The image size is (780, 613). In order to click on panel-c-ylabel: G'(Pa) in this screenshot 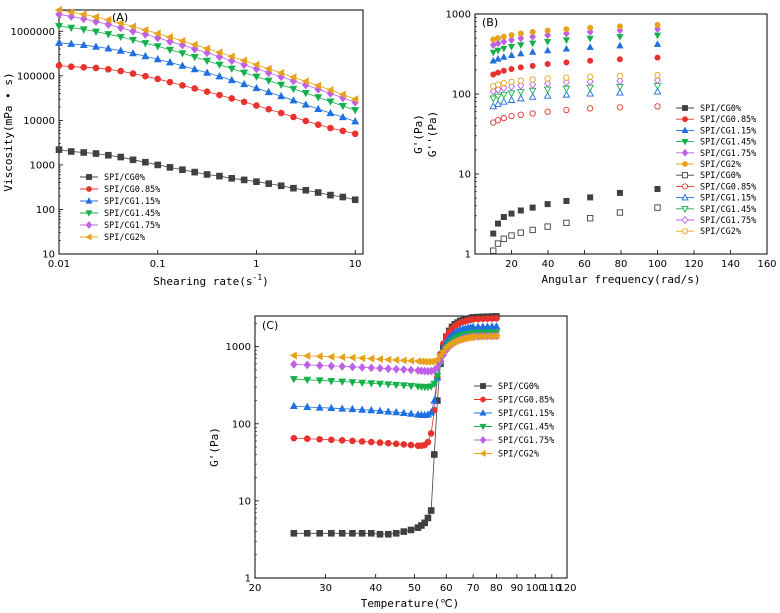, I will do `click(214, 447)`.